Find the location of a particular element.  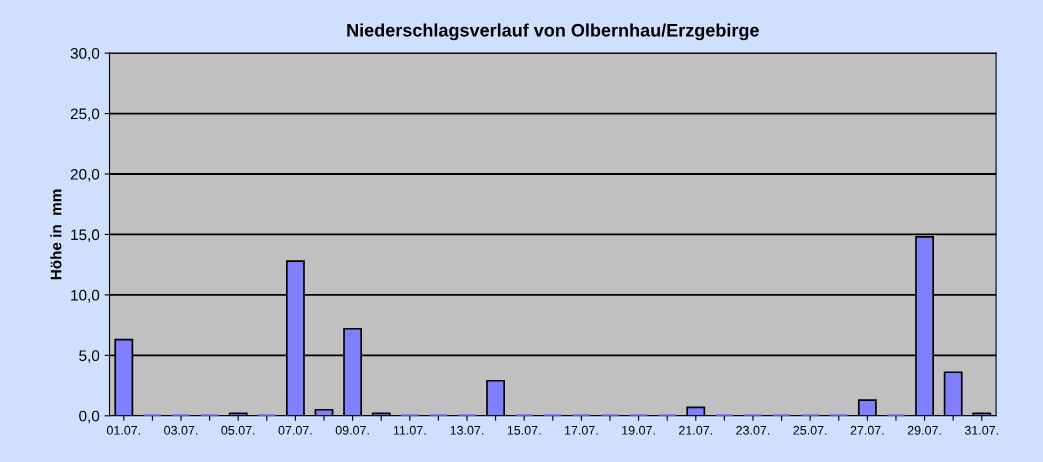

x-tick-label: 27.07. is located at coordinates (867, 430).